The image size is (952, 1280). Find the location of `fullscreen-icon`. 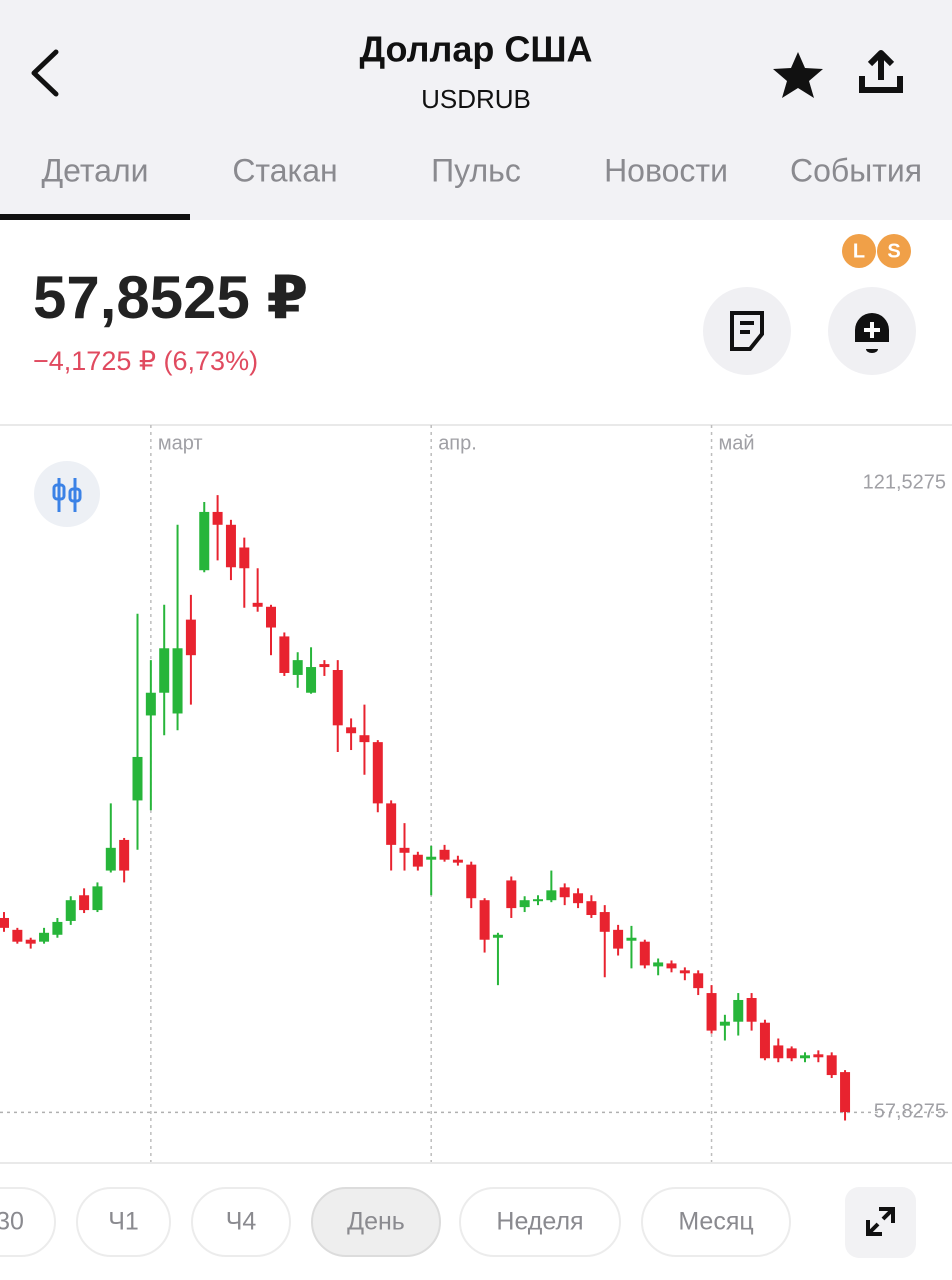

fullscreen-icon is located at coordinates (880, 1221).